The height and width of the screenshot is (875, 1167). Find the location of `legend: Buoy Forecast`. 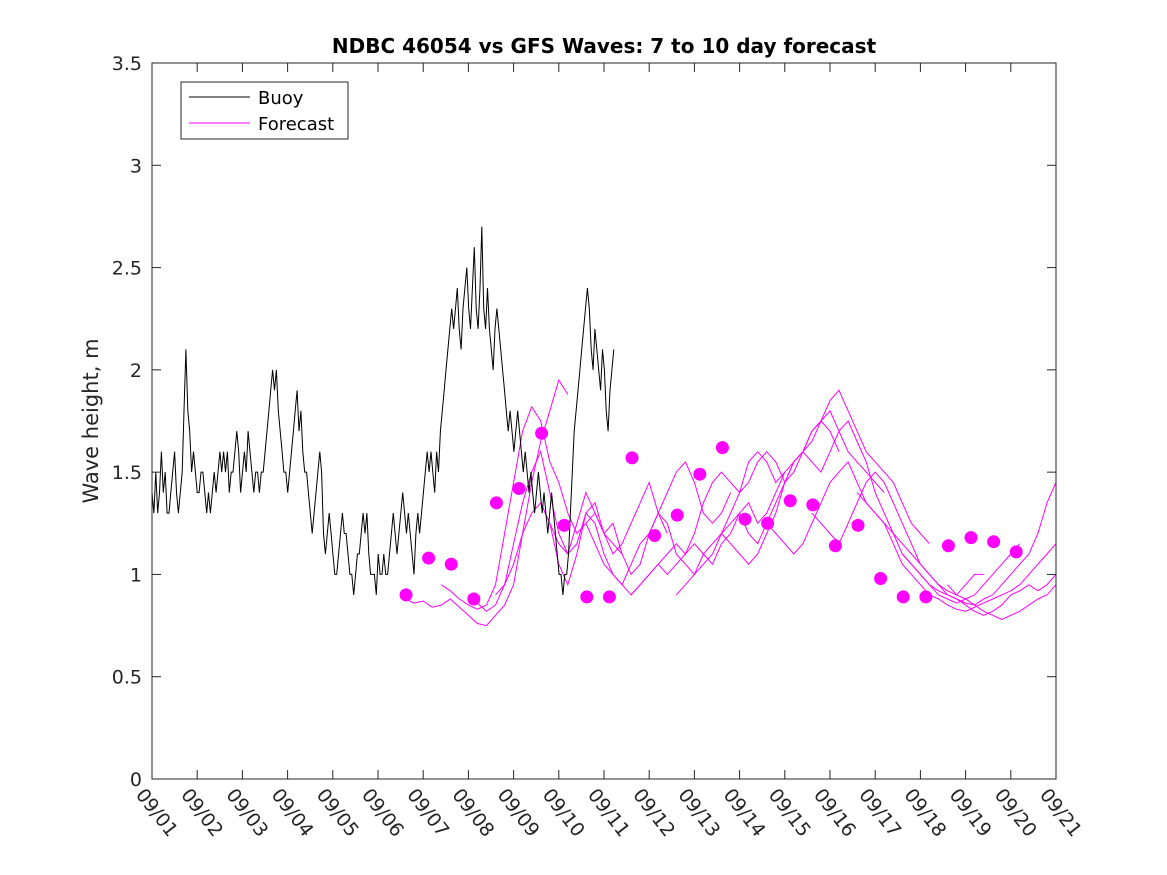

legend: Buoy Forecast is located at coordinates (264, 110).